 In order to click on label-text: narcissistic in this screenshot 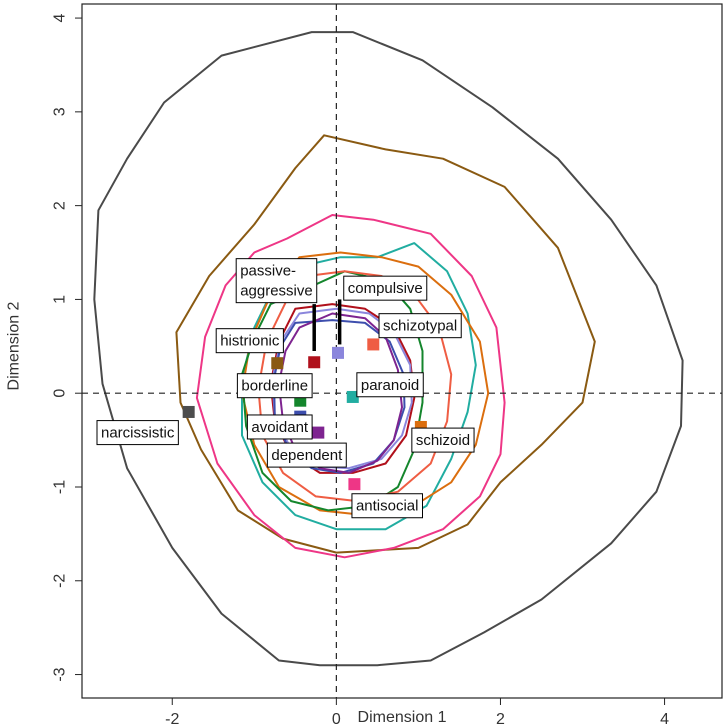, I will do `click(138, 433)`.